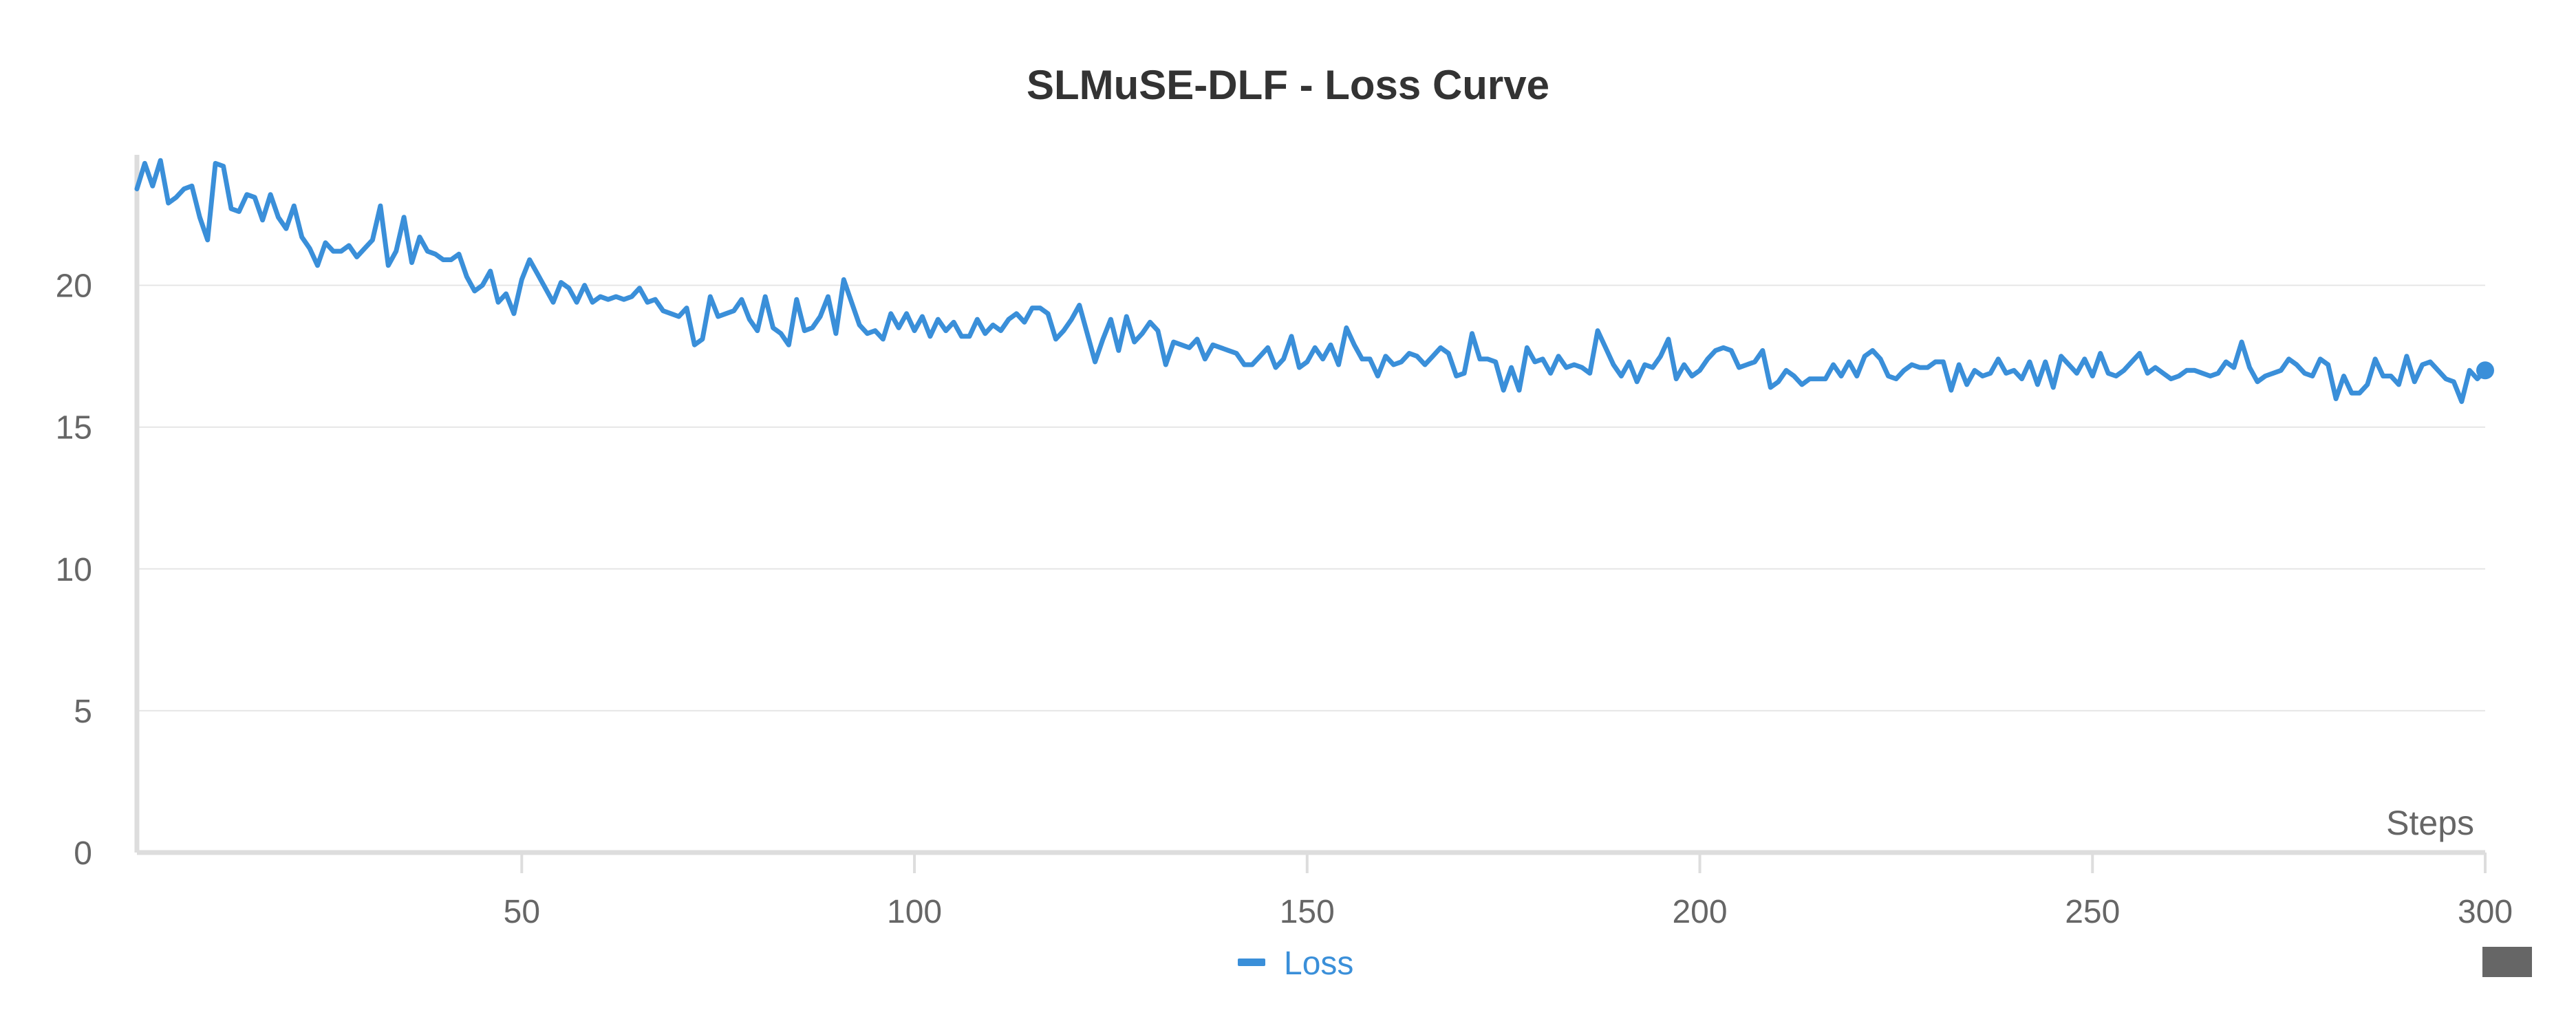 The image size is (2576, 1028). What do you see at coordinates (915, 912) in the screenshot?
I see `x-tick-label: 100` at bounding box center [915, 912].